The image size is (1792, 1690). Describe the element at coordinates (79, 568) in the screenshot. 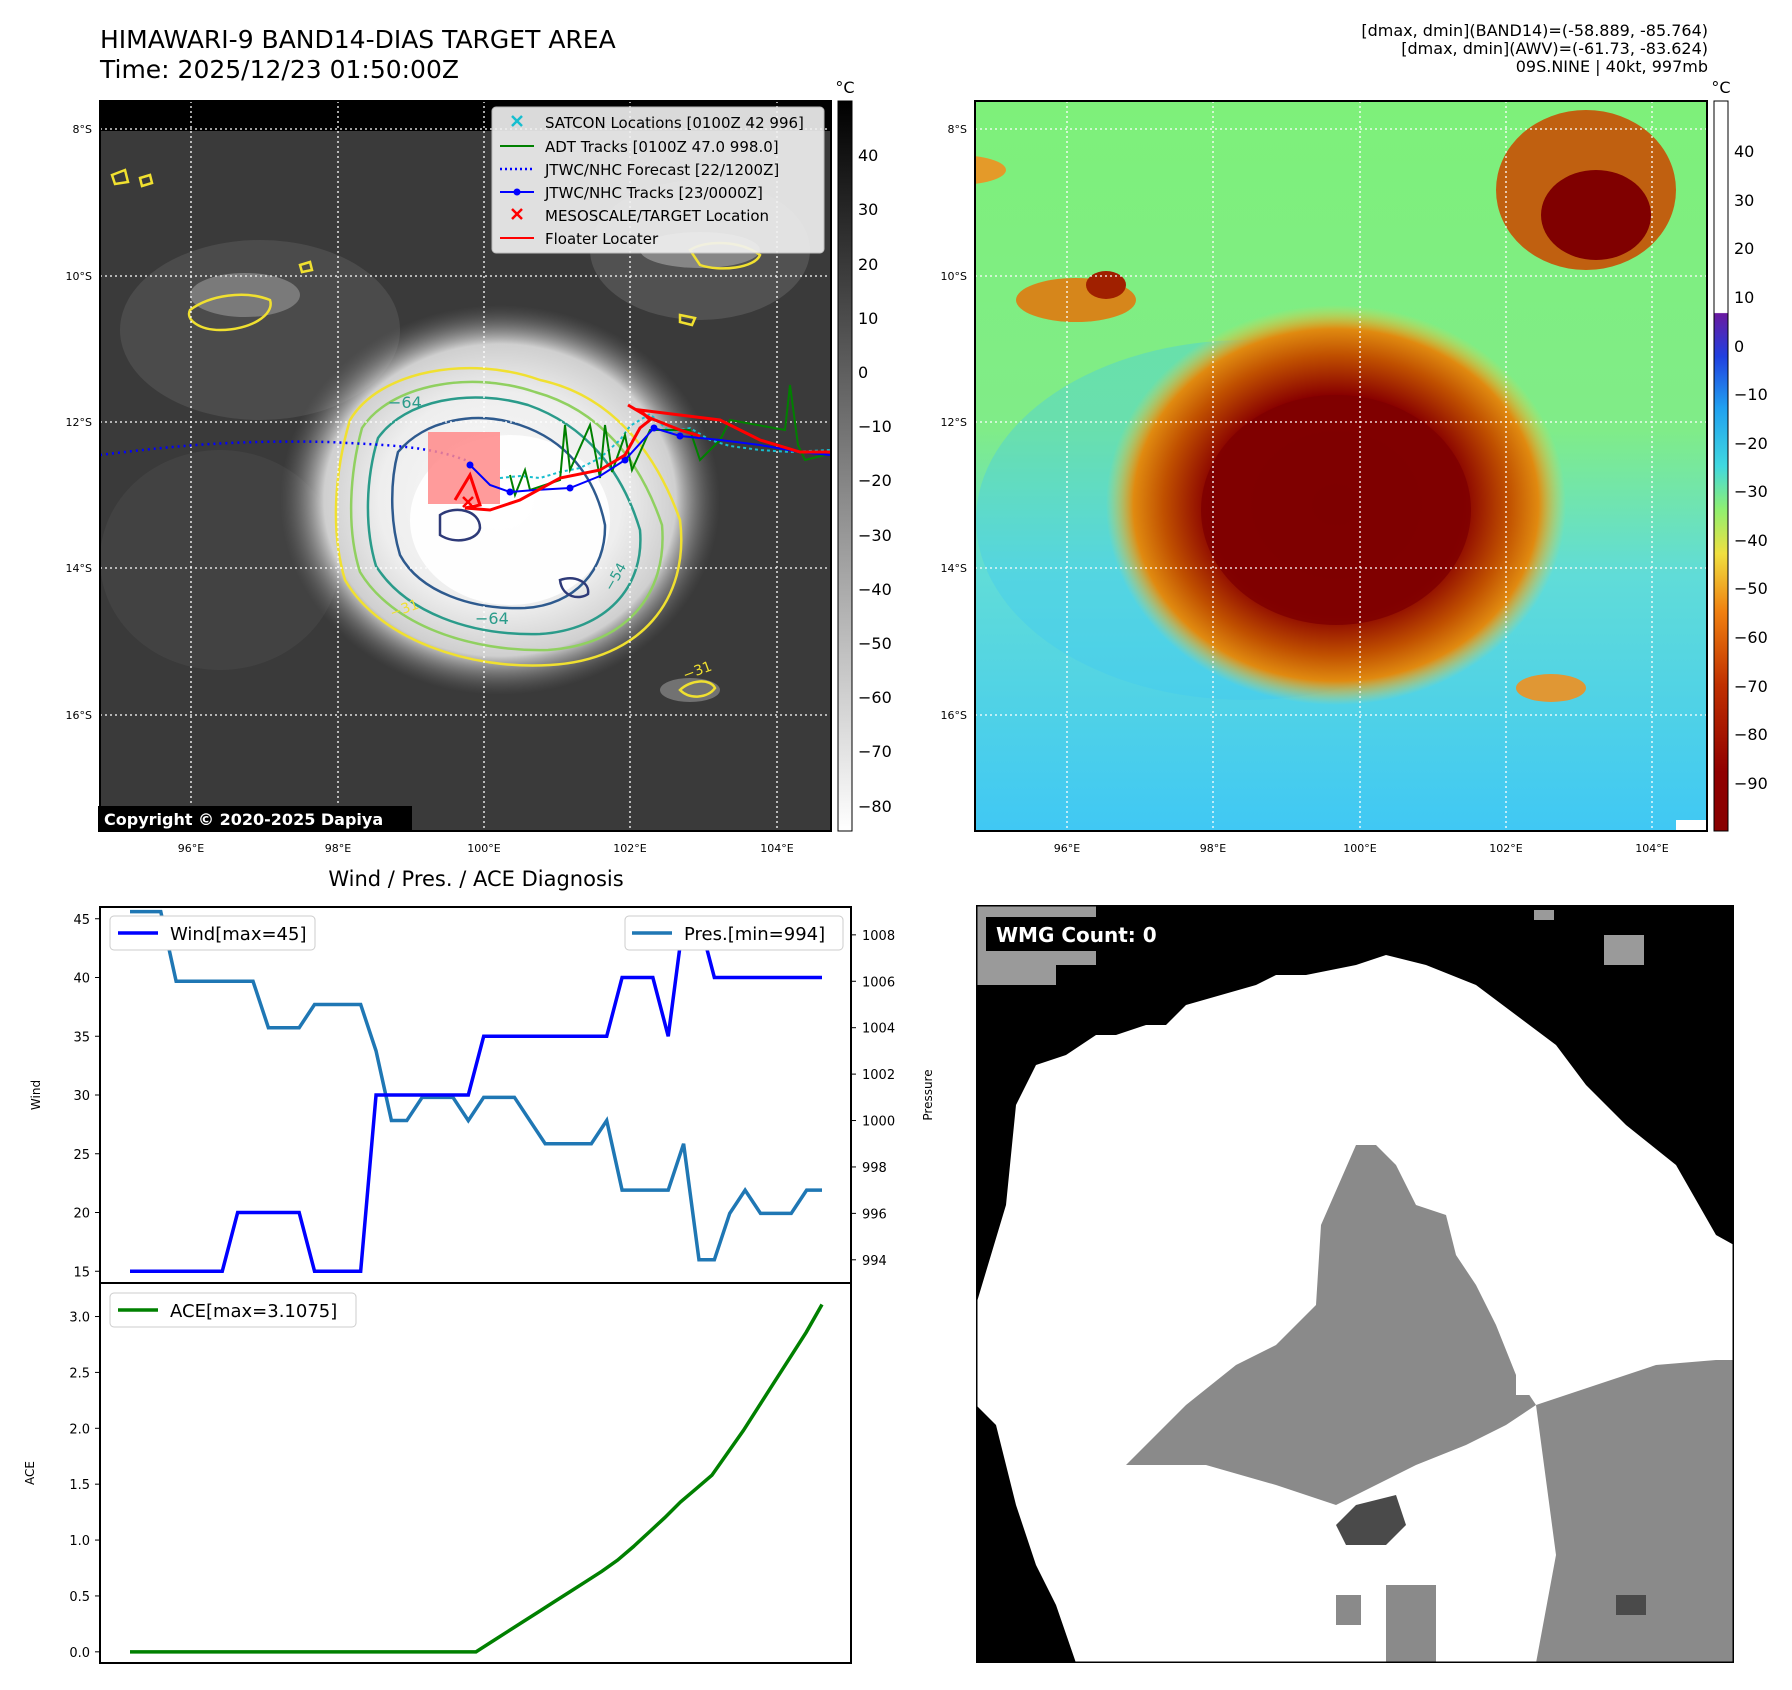

I see `lat-label: 14°S` at that location.